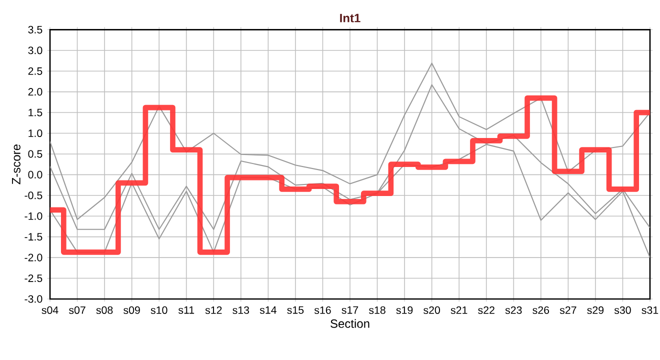  I want to click on x-tick-label: s19, so click(404, 310).